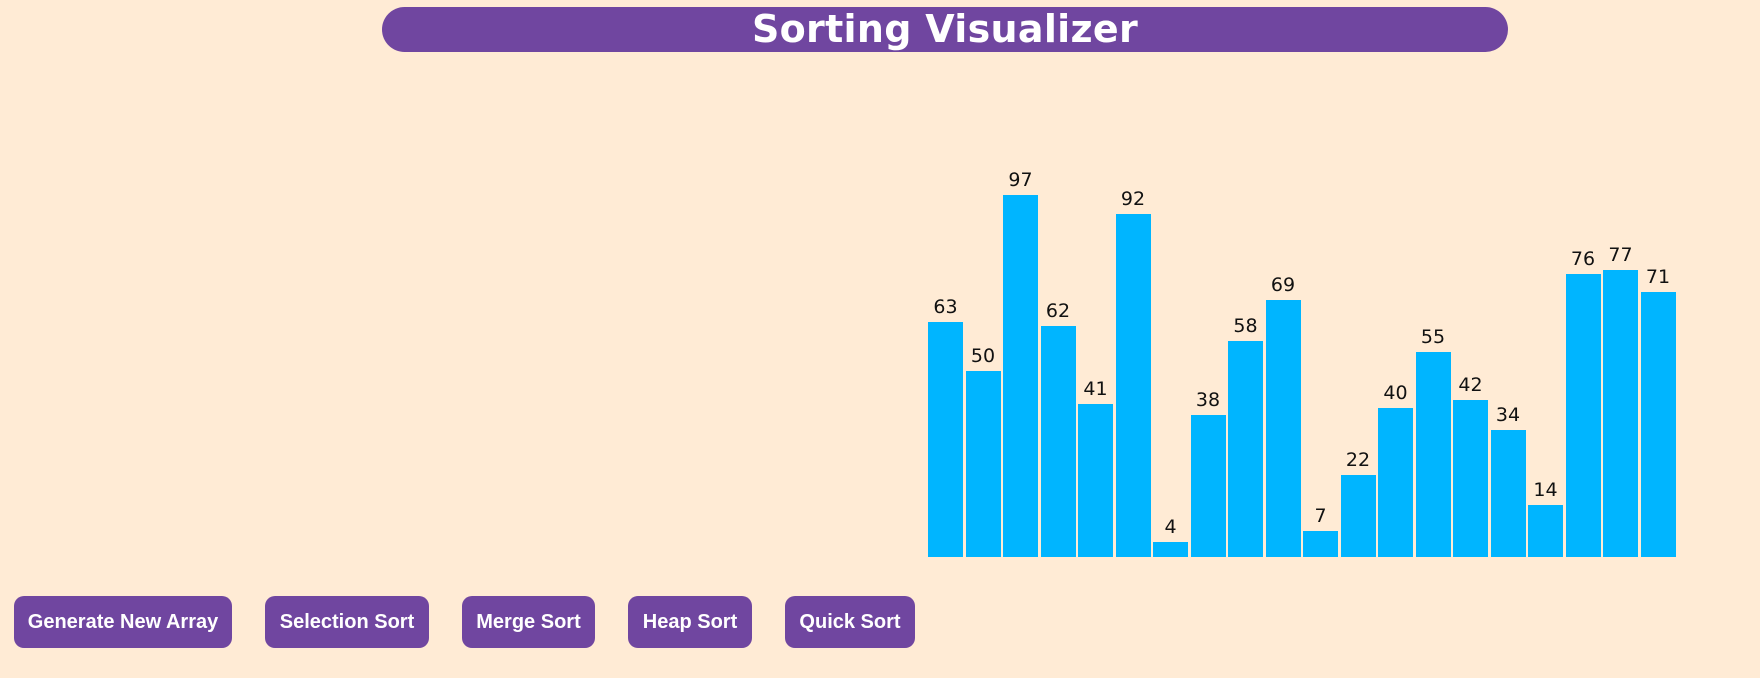 The width and height of the screenshot is (1760, 678). What do you see at coordinates (1658, 277) in the screenshot?
I see `bar-value-label: 71` at bounding box center [1658, 277].